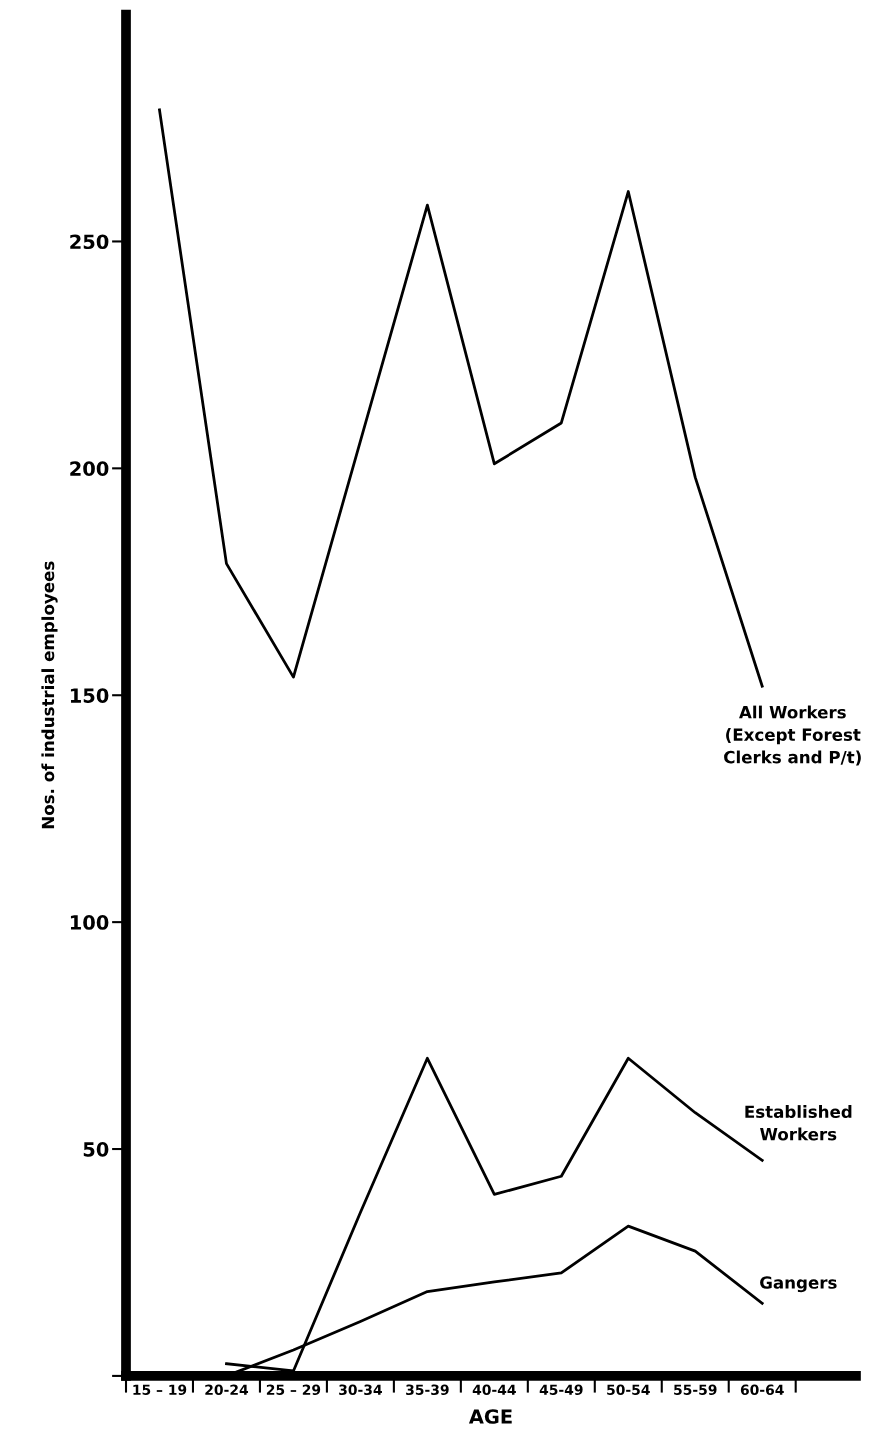 The image size is (869, 1456). I want to click on y-axis-title: Nos. of industrial employees, so click(49, 695).